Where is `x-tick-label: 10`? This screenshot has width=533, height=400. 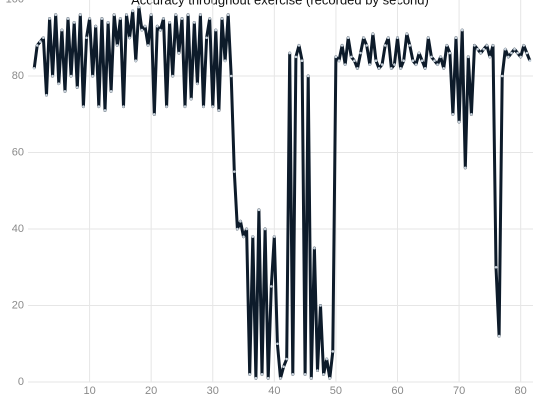
x-tick-label: 10 is located at coordinates (89, 391).